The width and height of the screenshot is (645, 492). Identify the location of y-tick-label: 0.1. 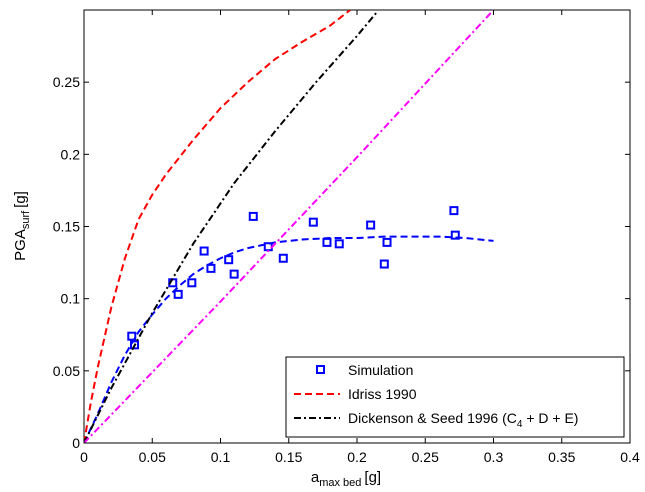
(71, 299).